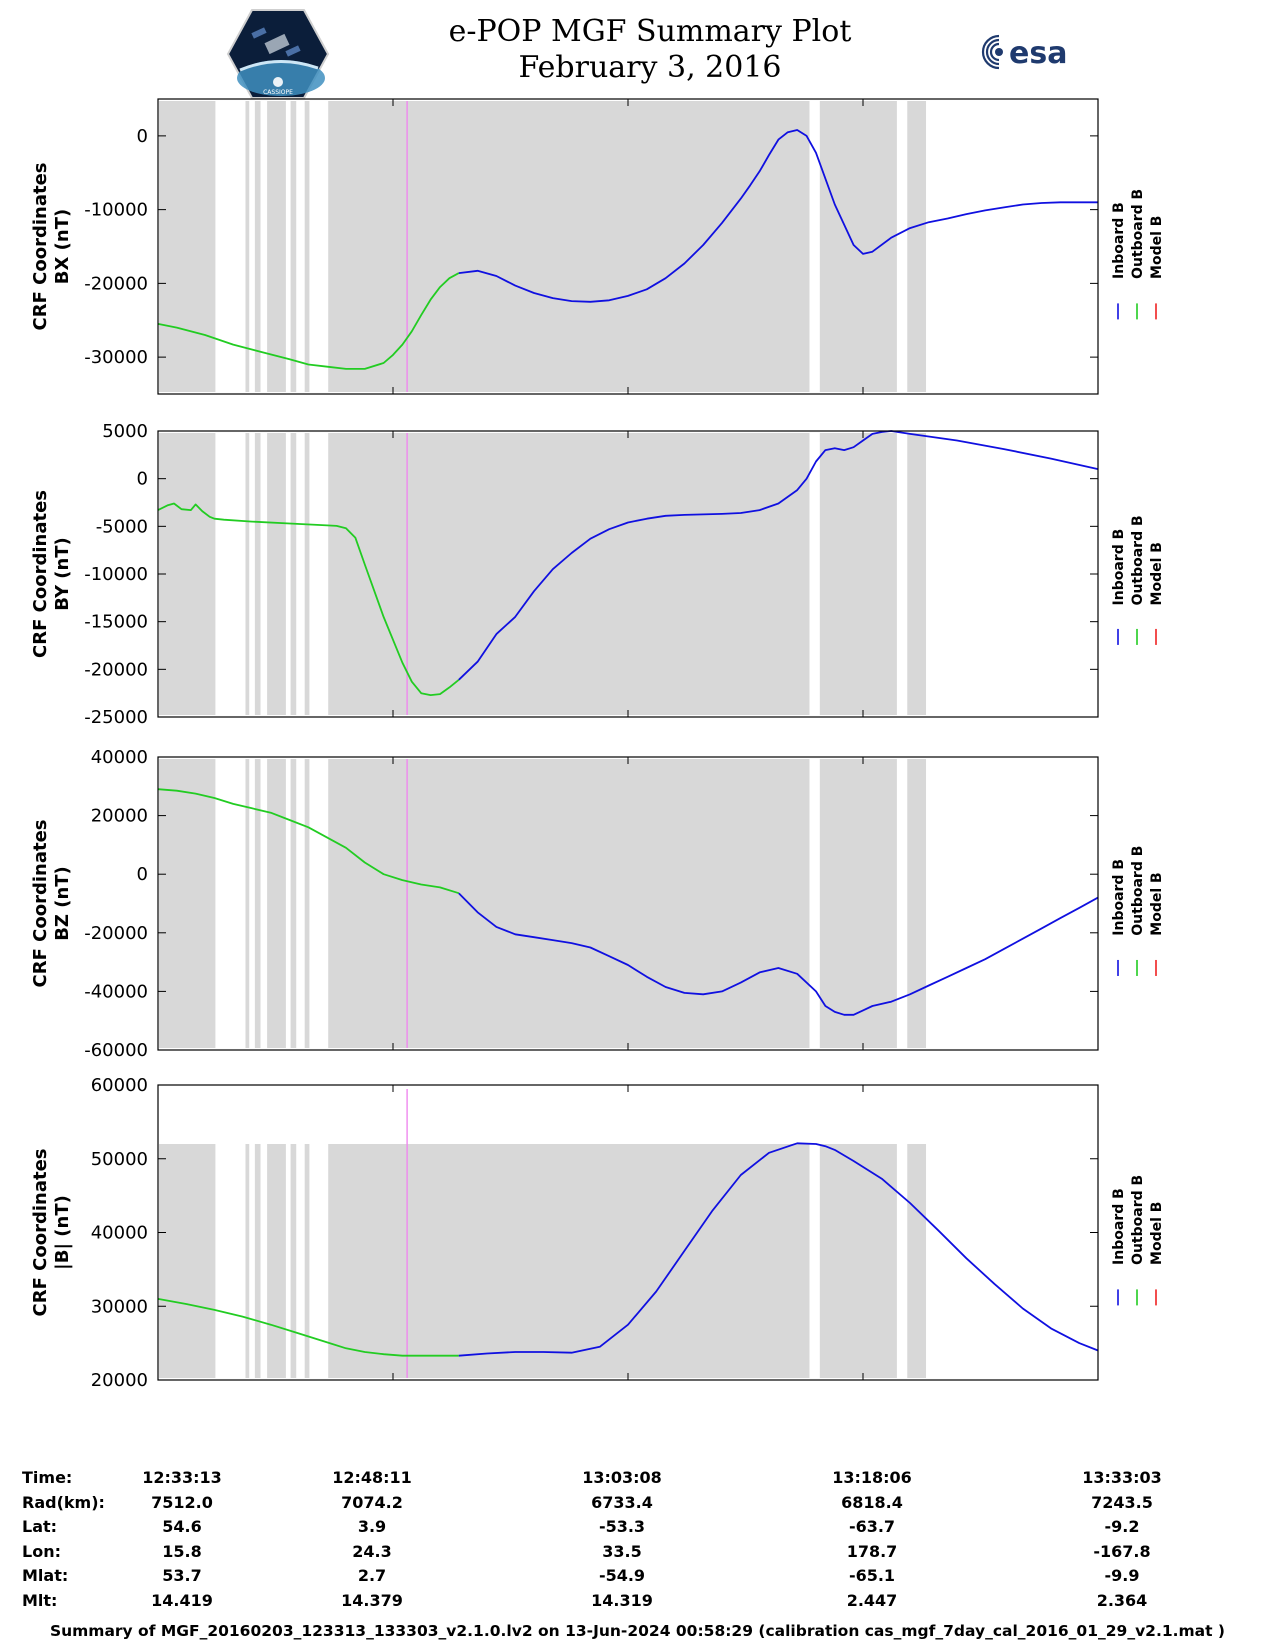 This screenshot has height=1650, width=1275. What do you see at coordinates (872, 1576) in the screenshot?
I see `ephemeris-value: -65.1` at bounding box center [872, 1576].